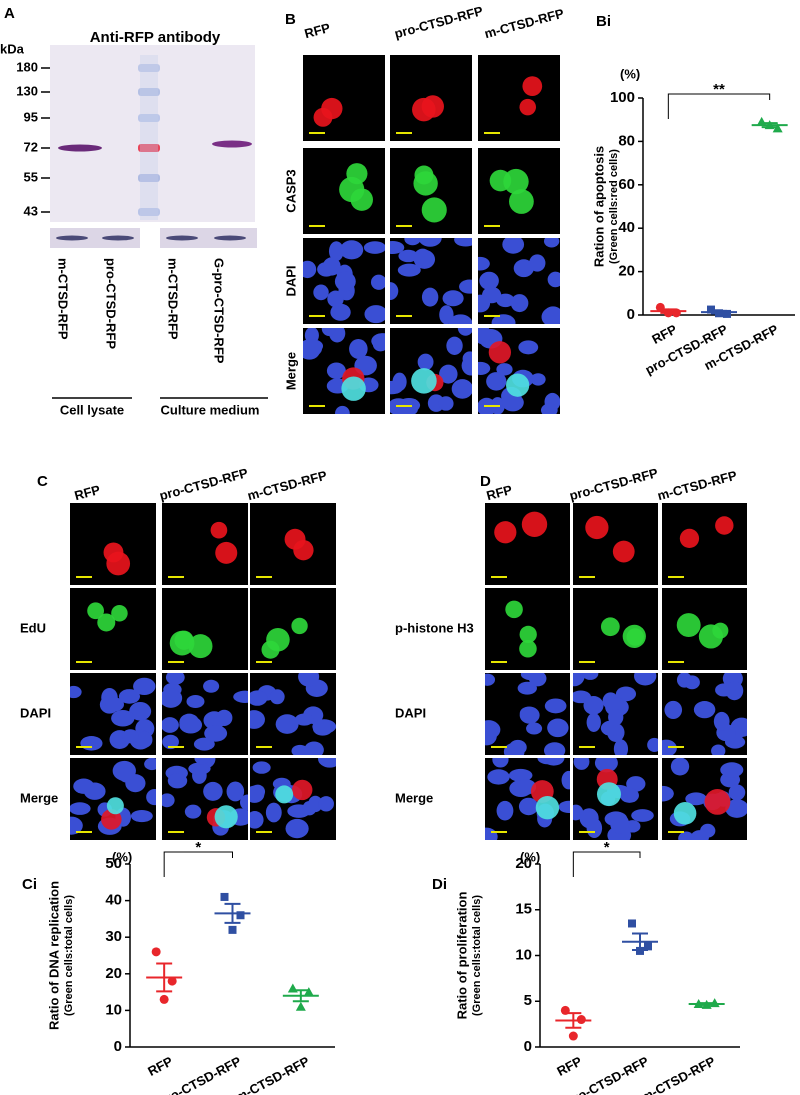  I want to click on blot-strip, so click(95, 238).